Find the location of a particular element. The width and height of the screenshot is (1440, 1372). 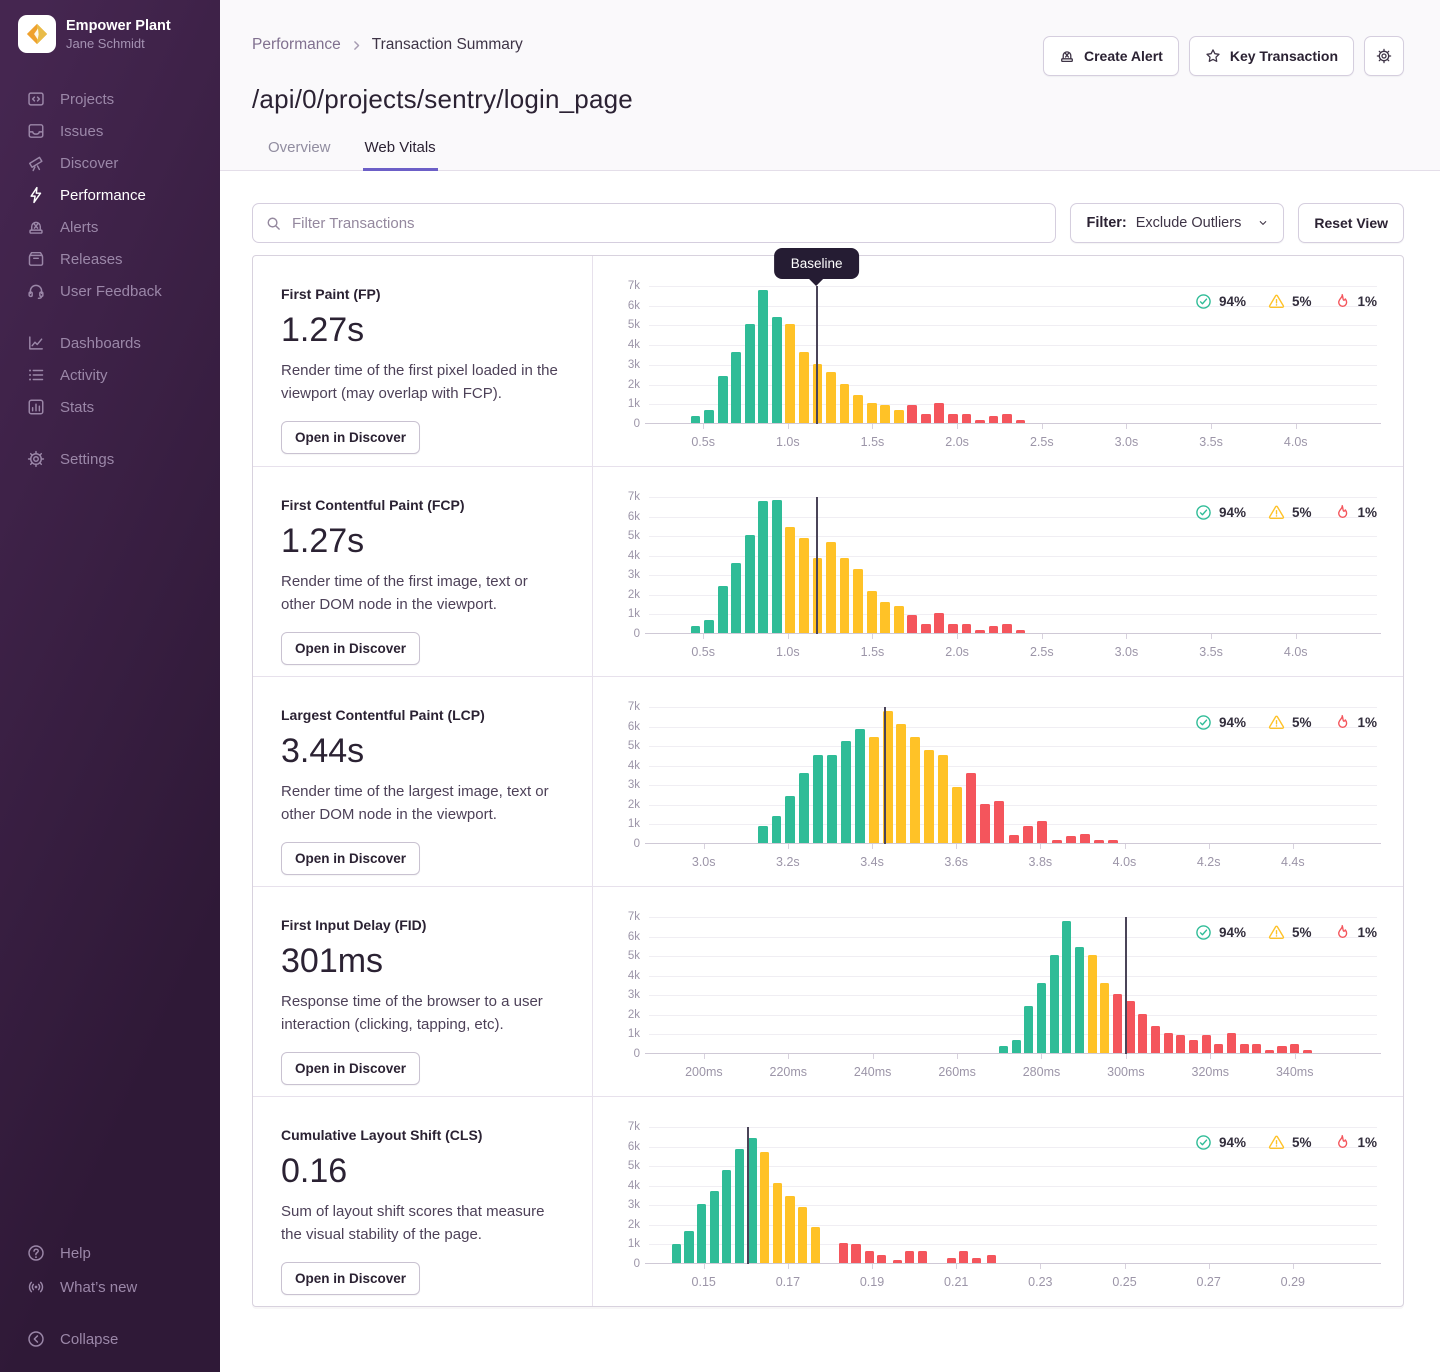

sidebar-item-label: Alerts is located at coordinates (79, 227).